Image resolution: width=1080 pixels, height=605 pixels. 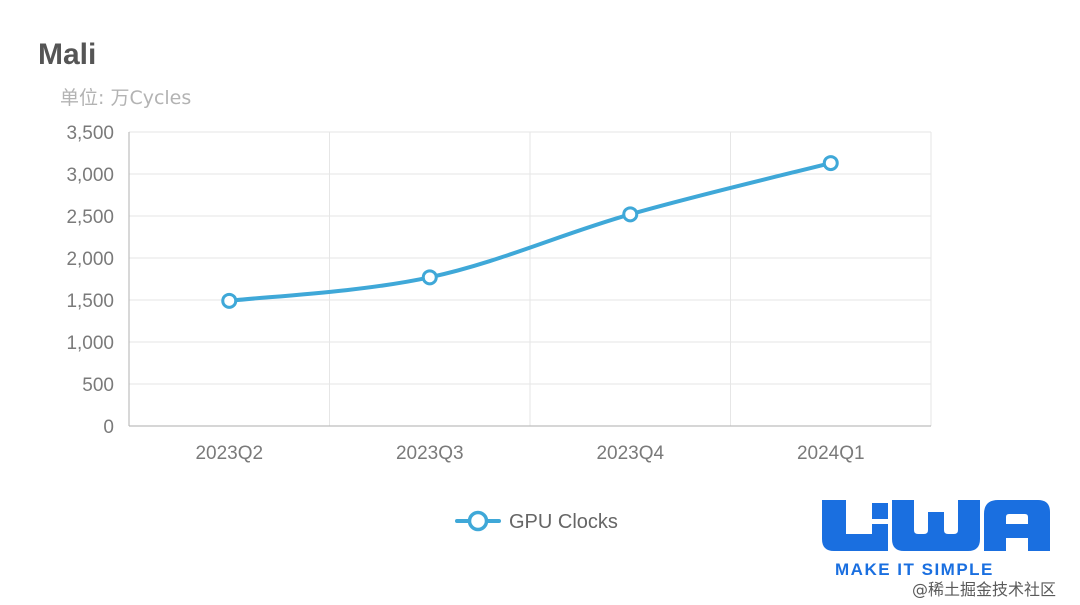 What do you see at coordinates (90, 301) in the screenshot?
I see `y-tick-label: 1,500` at bounding box center [90, 301].